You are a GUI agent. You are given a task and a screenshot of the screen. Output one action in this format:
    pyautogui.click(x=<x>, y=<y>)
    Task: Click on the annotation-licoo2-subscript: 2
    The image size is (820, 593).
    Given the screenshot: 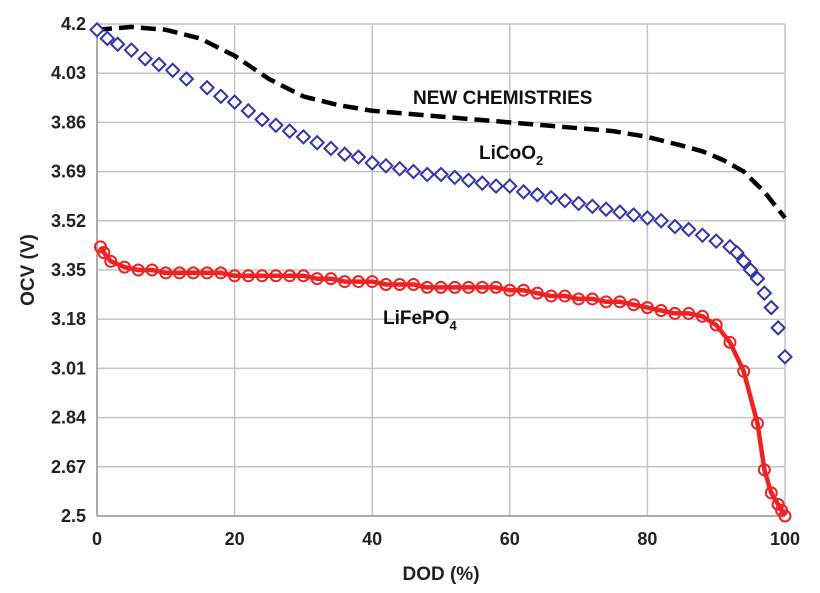 What is the action you would take?
    pyautogui.click(x=539, y=160)
    